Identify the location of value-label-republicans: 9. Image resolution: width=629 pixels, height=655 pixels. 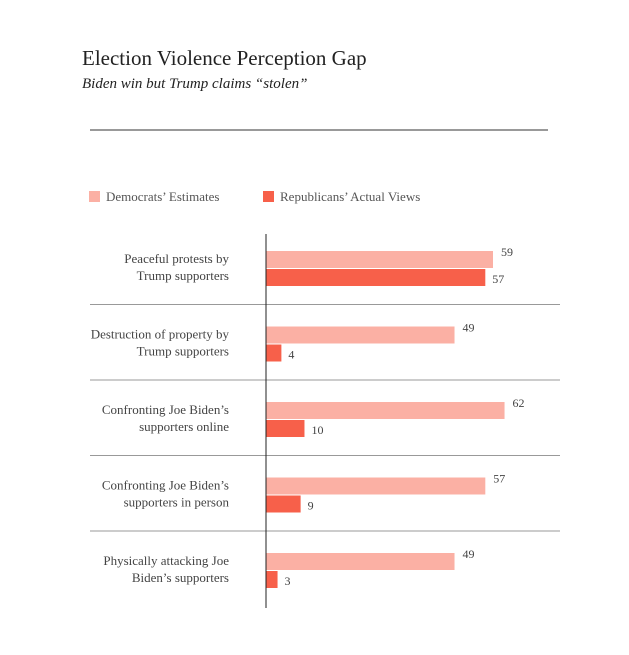
(311, 506).